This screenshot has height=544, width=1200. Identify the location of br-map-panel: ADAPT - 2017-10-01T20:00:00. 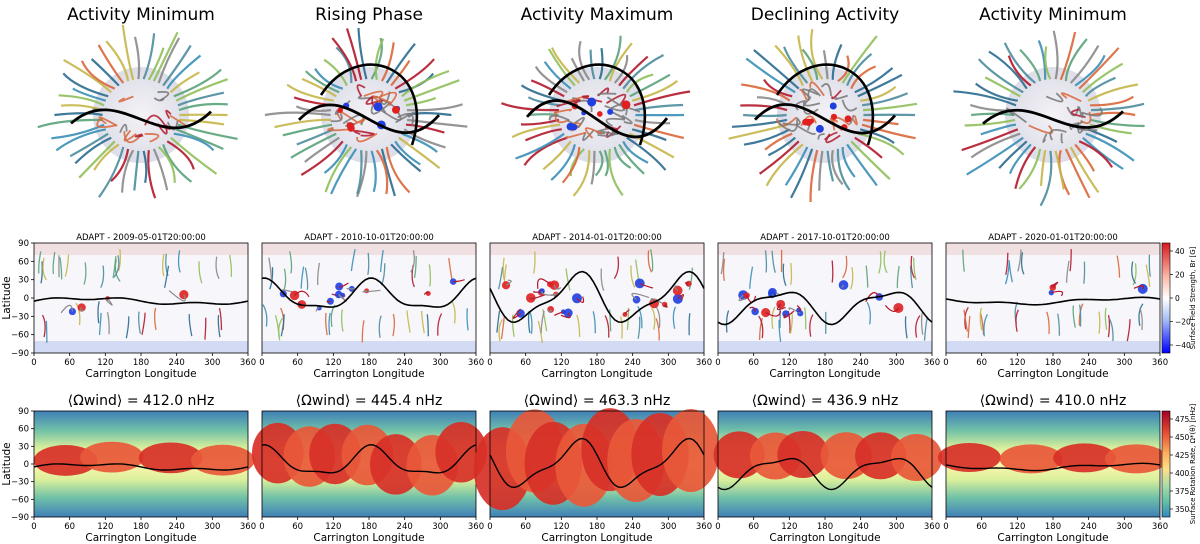
(825, 293).